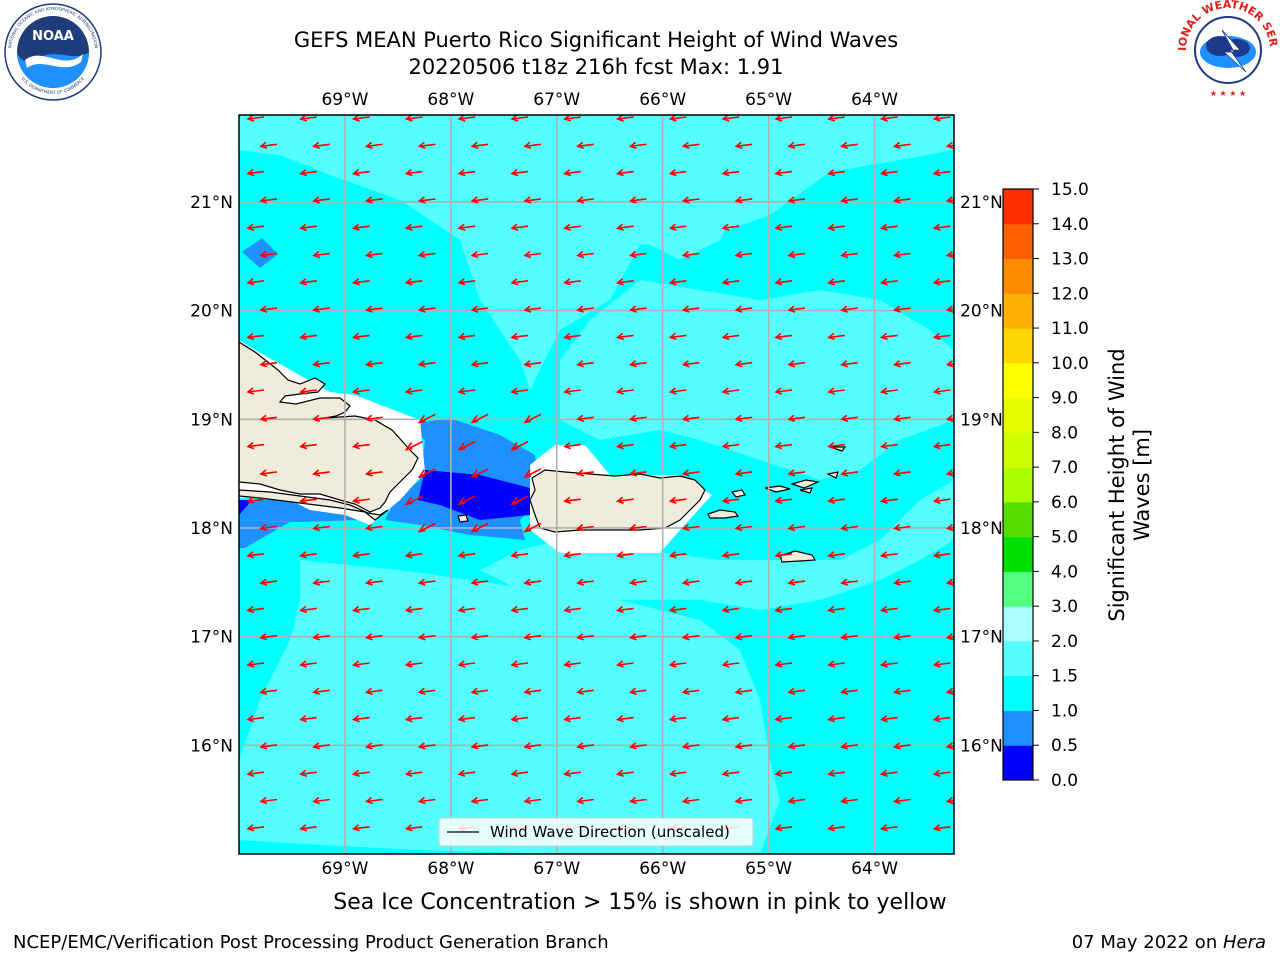 The width and height of the screenshot is (1280, 960). Describe the element at coordinates (981, 312) in the screenshot. I see `lat-label-right: 20°N` at that location.